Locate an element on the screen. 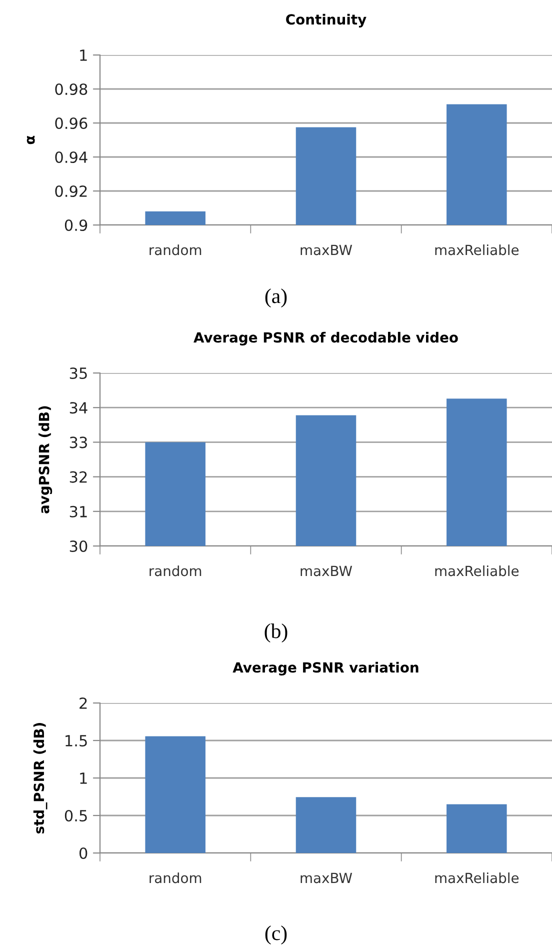  y-axis-title: α is located at coordinates (30, 140).